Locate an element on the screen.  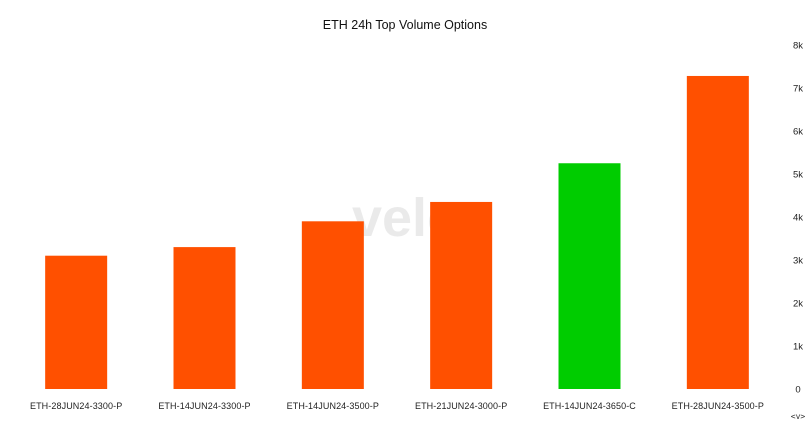
bar-eth-28jun24-3300-p is located at coordinates (76, 322).